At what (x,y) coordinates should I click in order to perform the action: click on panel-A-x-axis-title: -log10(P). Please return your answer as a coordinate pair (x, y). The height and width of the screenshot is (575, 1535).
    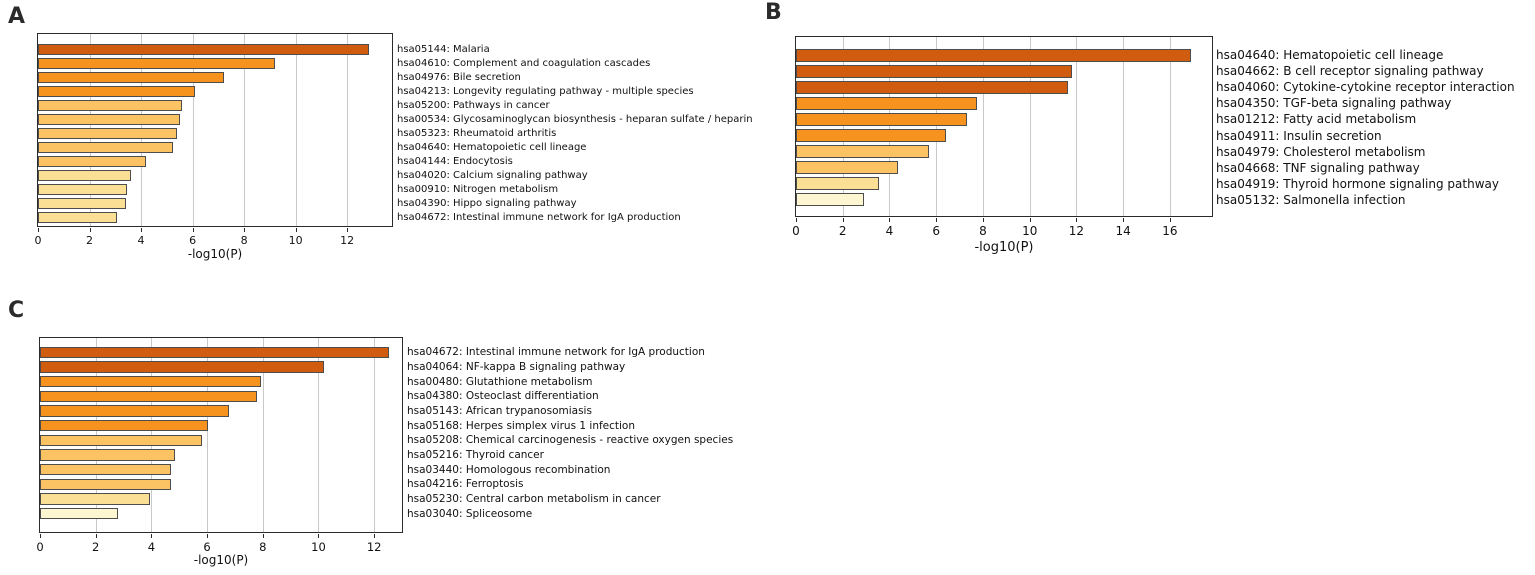
    Looking at the image, I should click on (215, 254).